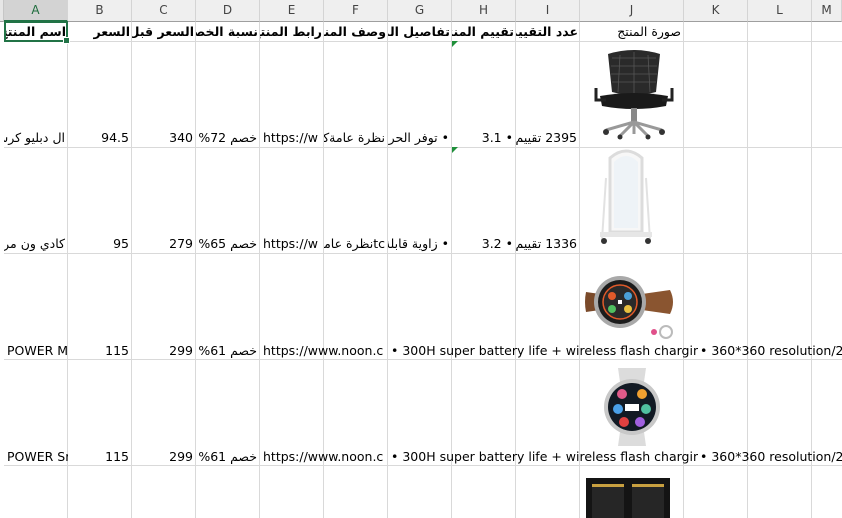 The height and width of the screenshot is (518, 842). What do you see at coordinates (355, 31) in the screenshot?
I see `header-description: وصف المنتج` at bounding box center [355, 31].